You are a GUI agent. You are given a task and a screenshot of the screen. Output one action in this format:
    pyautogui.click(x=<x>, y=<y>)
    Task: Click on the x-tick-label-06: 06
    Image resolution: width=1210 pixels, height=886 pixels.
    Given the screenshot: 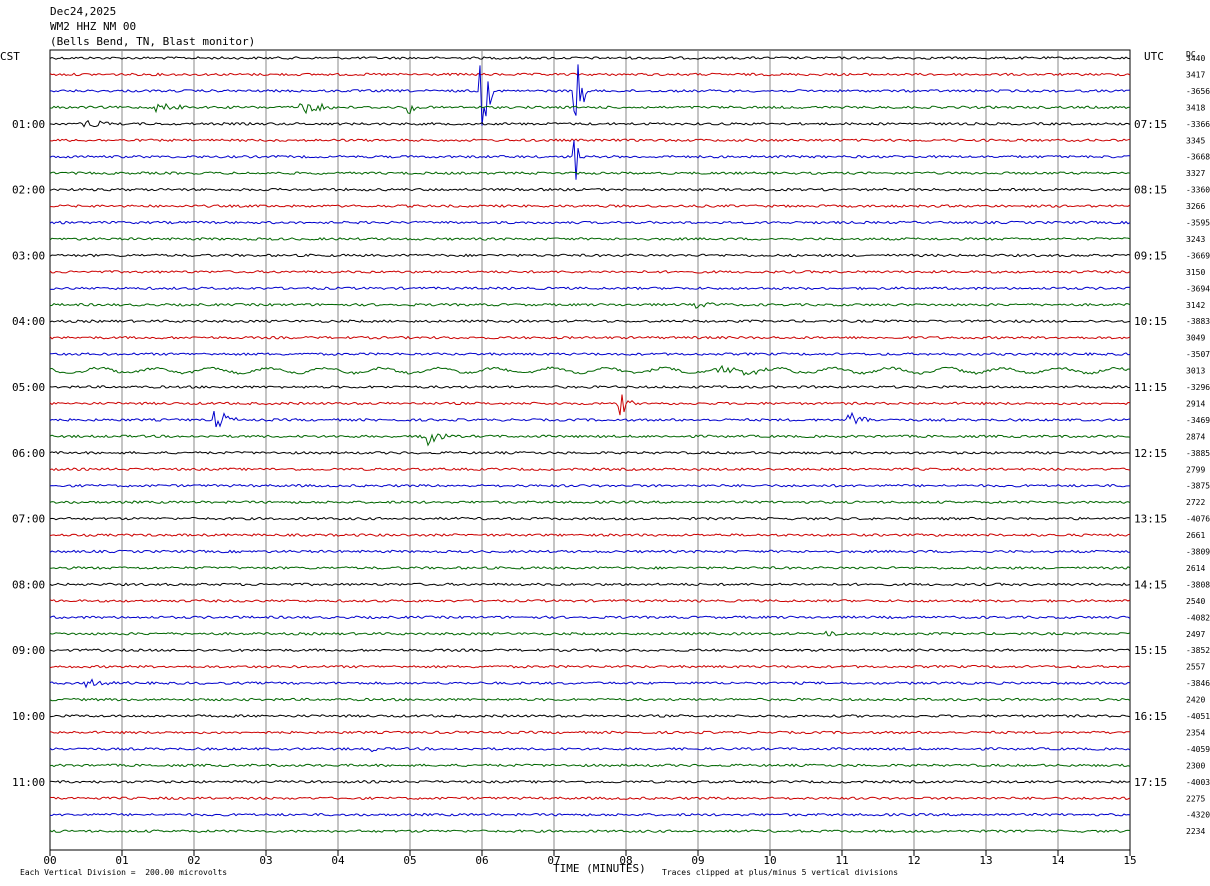 What is the action you would take?
    pyautogui.click(x=481, y=860)
    